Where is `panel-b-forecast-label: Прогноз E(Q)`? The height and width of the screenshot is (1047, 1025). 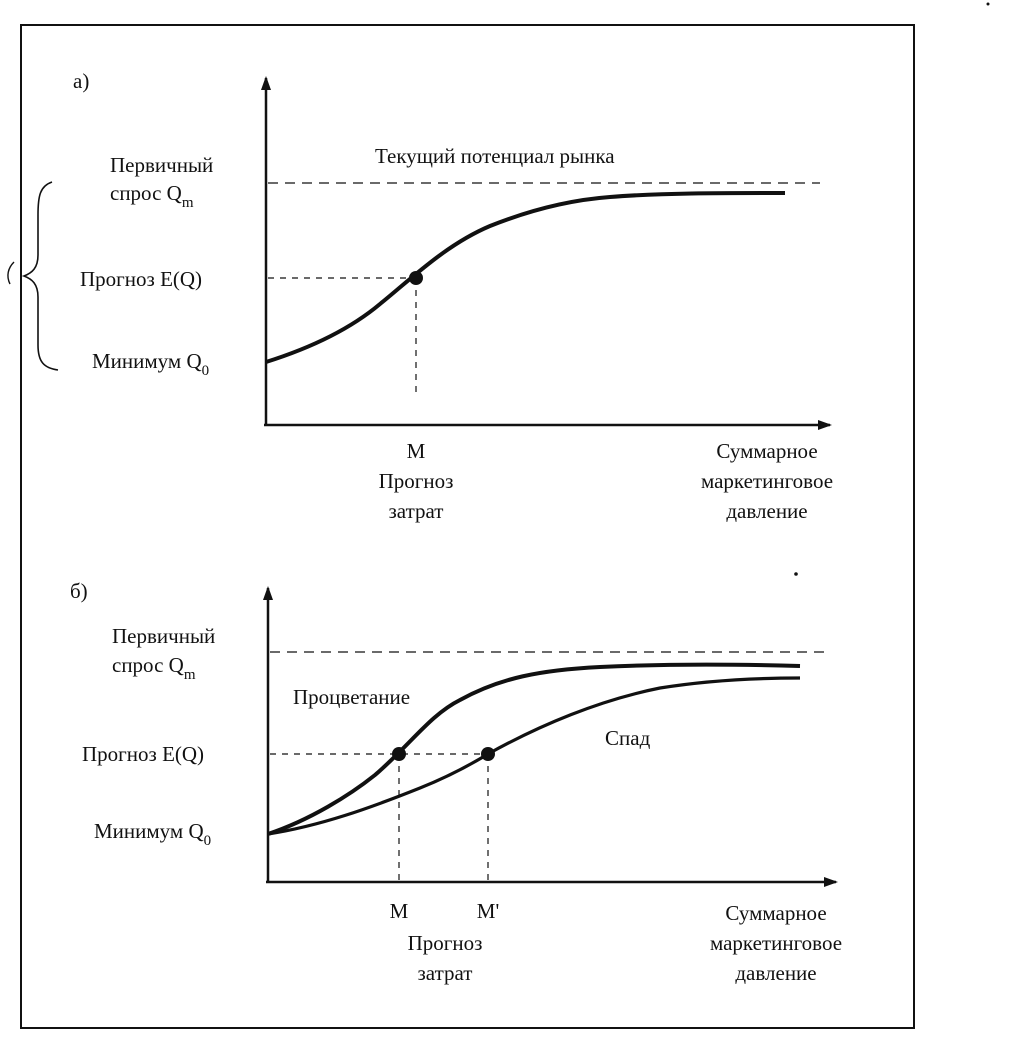
panel-b-forecast-label: Прогноз E(Q) is located at coordinates (143, 754).